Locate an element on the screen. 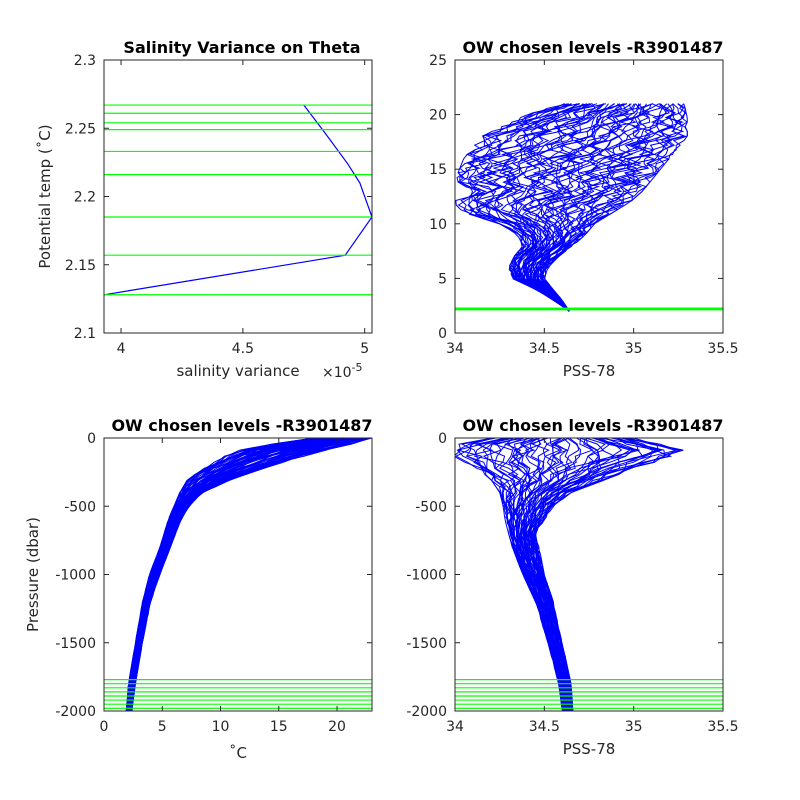 The image size is (800, 800). y-tick-label: 2.3 is located at coordinates (85, 61).